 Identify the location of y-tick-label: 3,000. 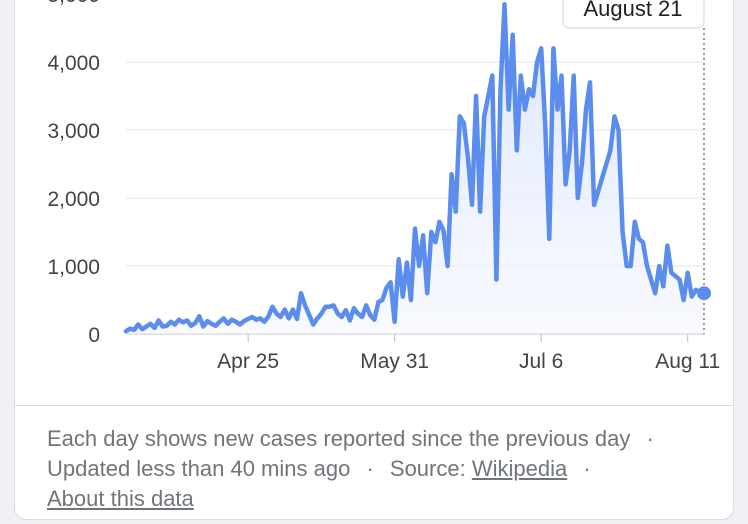
(73, 131).